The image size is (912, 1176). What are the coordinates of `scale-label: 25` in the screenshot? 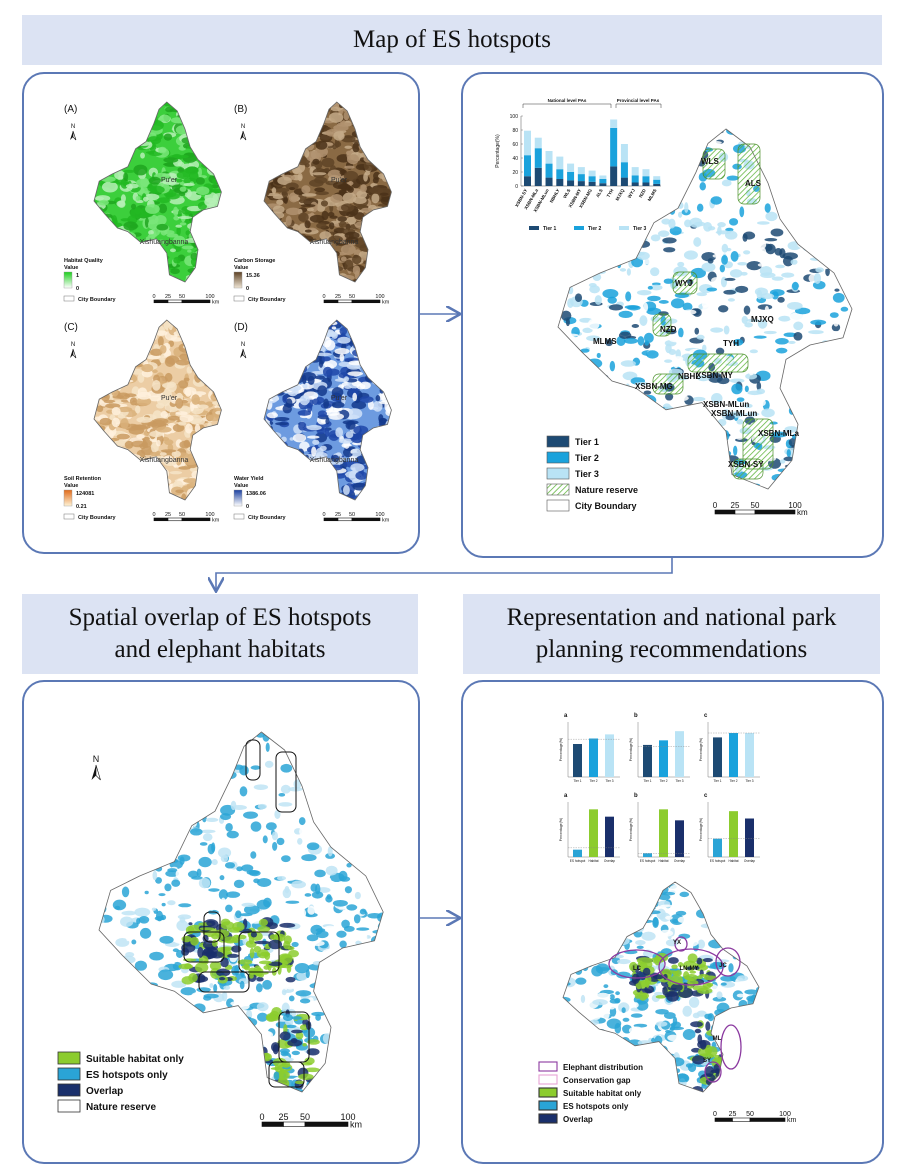 It's located at (735, 505).